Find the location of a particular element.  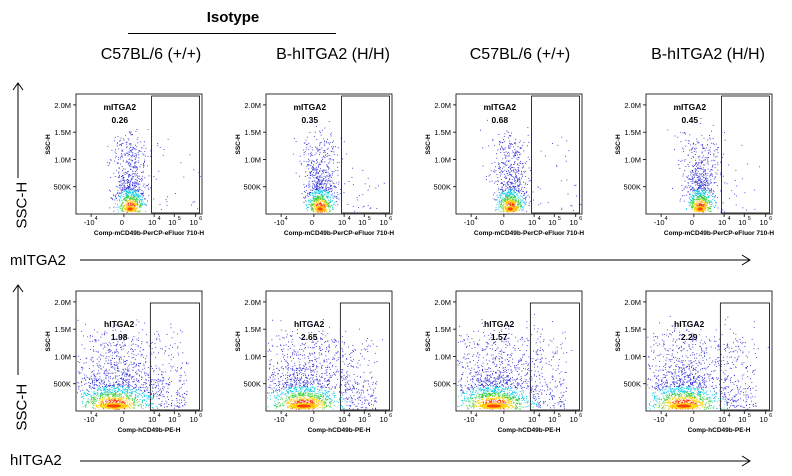

row1-x-arrow is located at coordinates (415, 260).